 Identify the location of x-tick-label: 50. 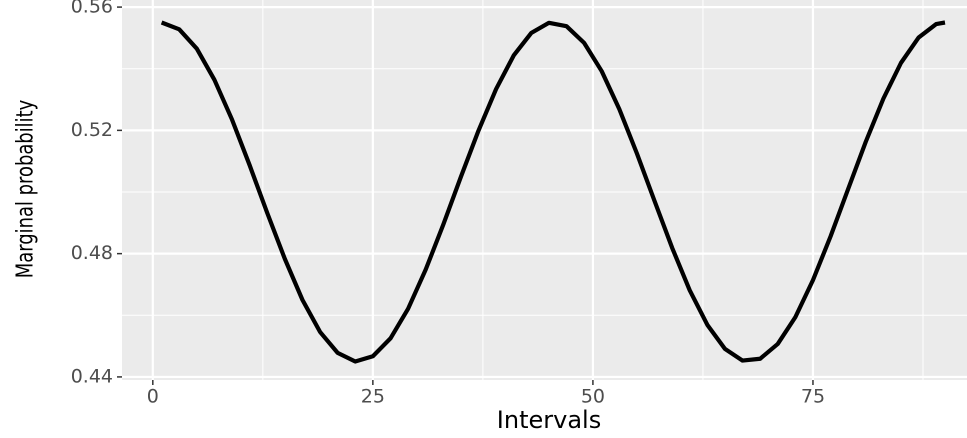
(593, 397).